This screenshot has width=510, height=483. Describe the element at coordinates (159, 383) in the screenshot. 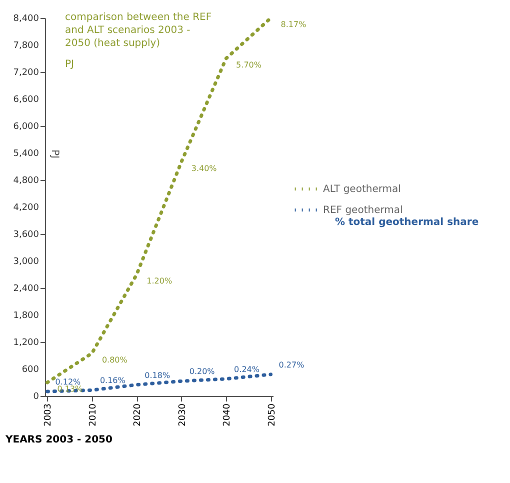

I see `line-series` at that location.